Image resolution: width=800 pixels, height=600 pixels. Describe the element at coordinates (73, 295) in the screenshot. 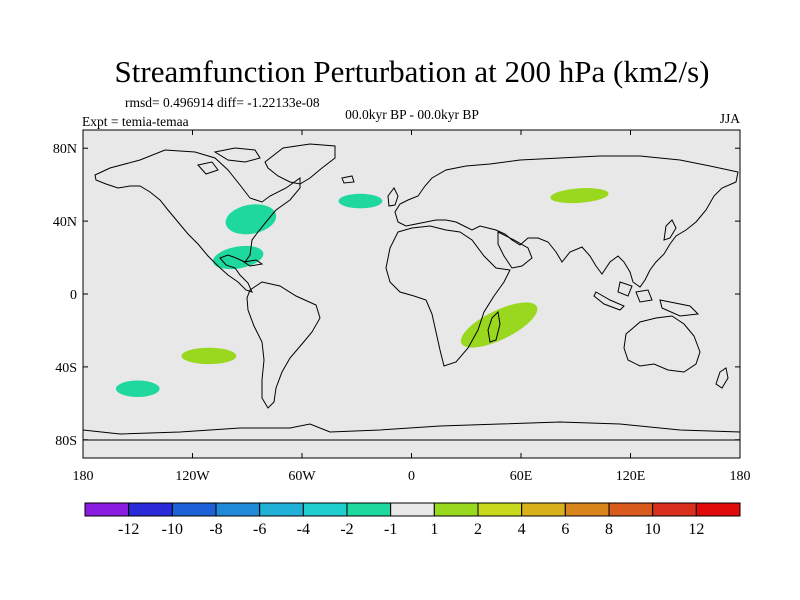

I see `y-tick-label: 0` at that location.